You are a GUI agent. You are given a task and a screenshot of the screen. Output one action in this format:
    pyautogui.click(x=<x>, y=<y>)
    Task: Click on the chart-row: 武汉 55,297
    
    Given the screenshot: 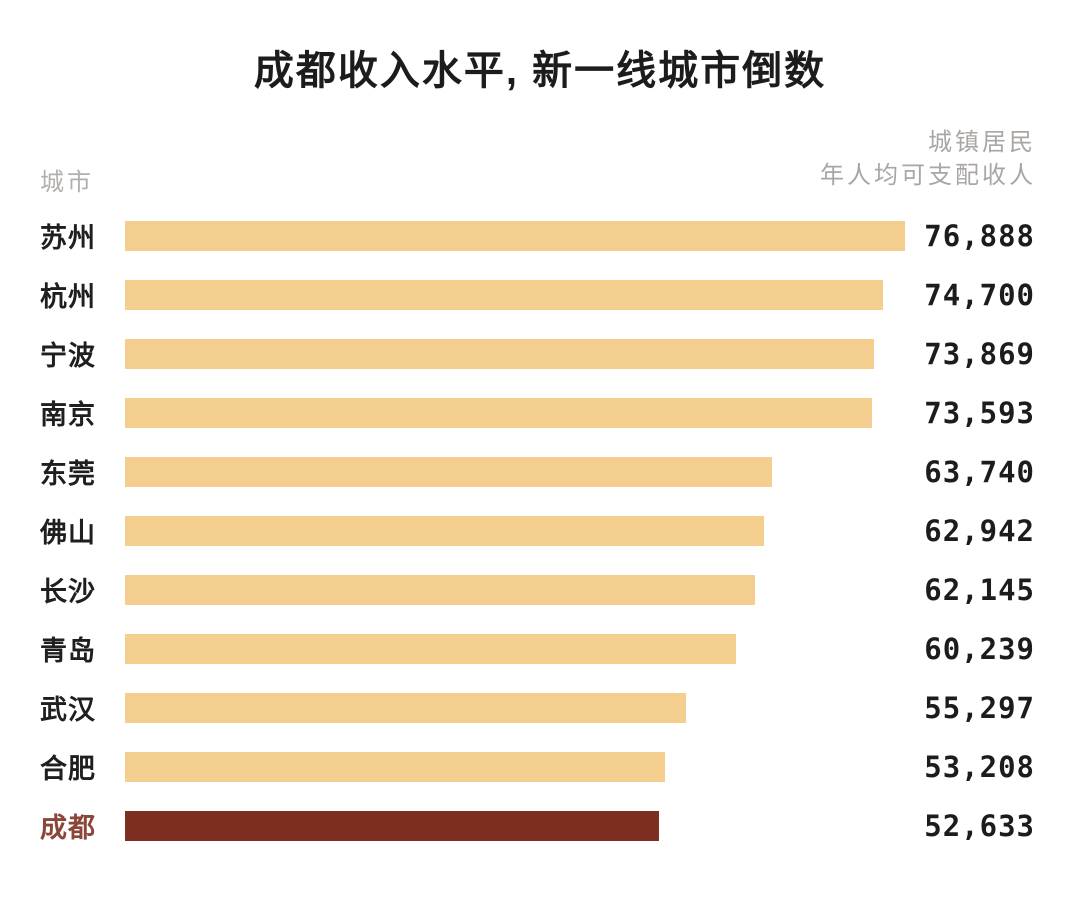 What is the action you would take?
    pyautogui.click(x=537, y=707)
    